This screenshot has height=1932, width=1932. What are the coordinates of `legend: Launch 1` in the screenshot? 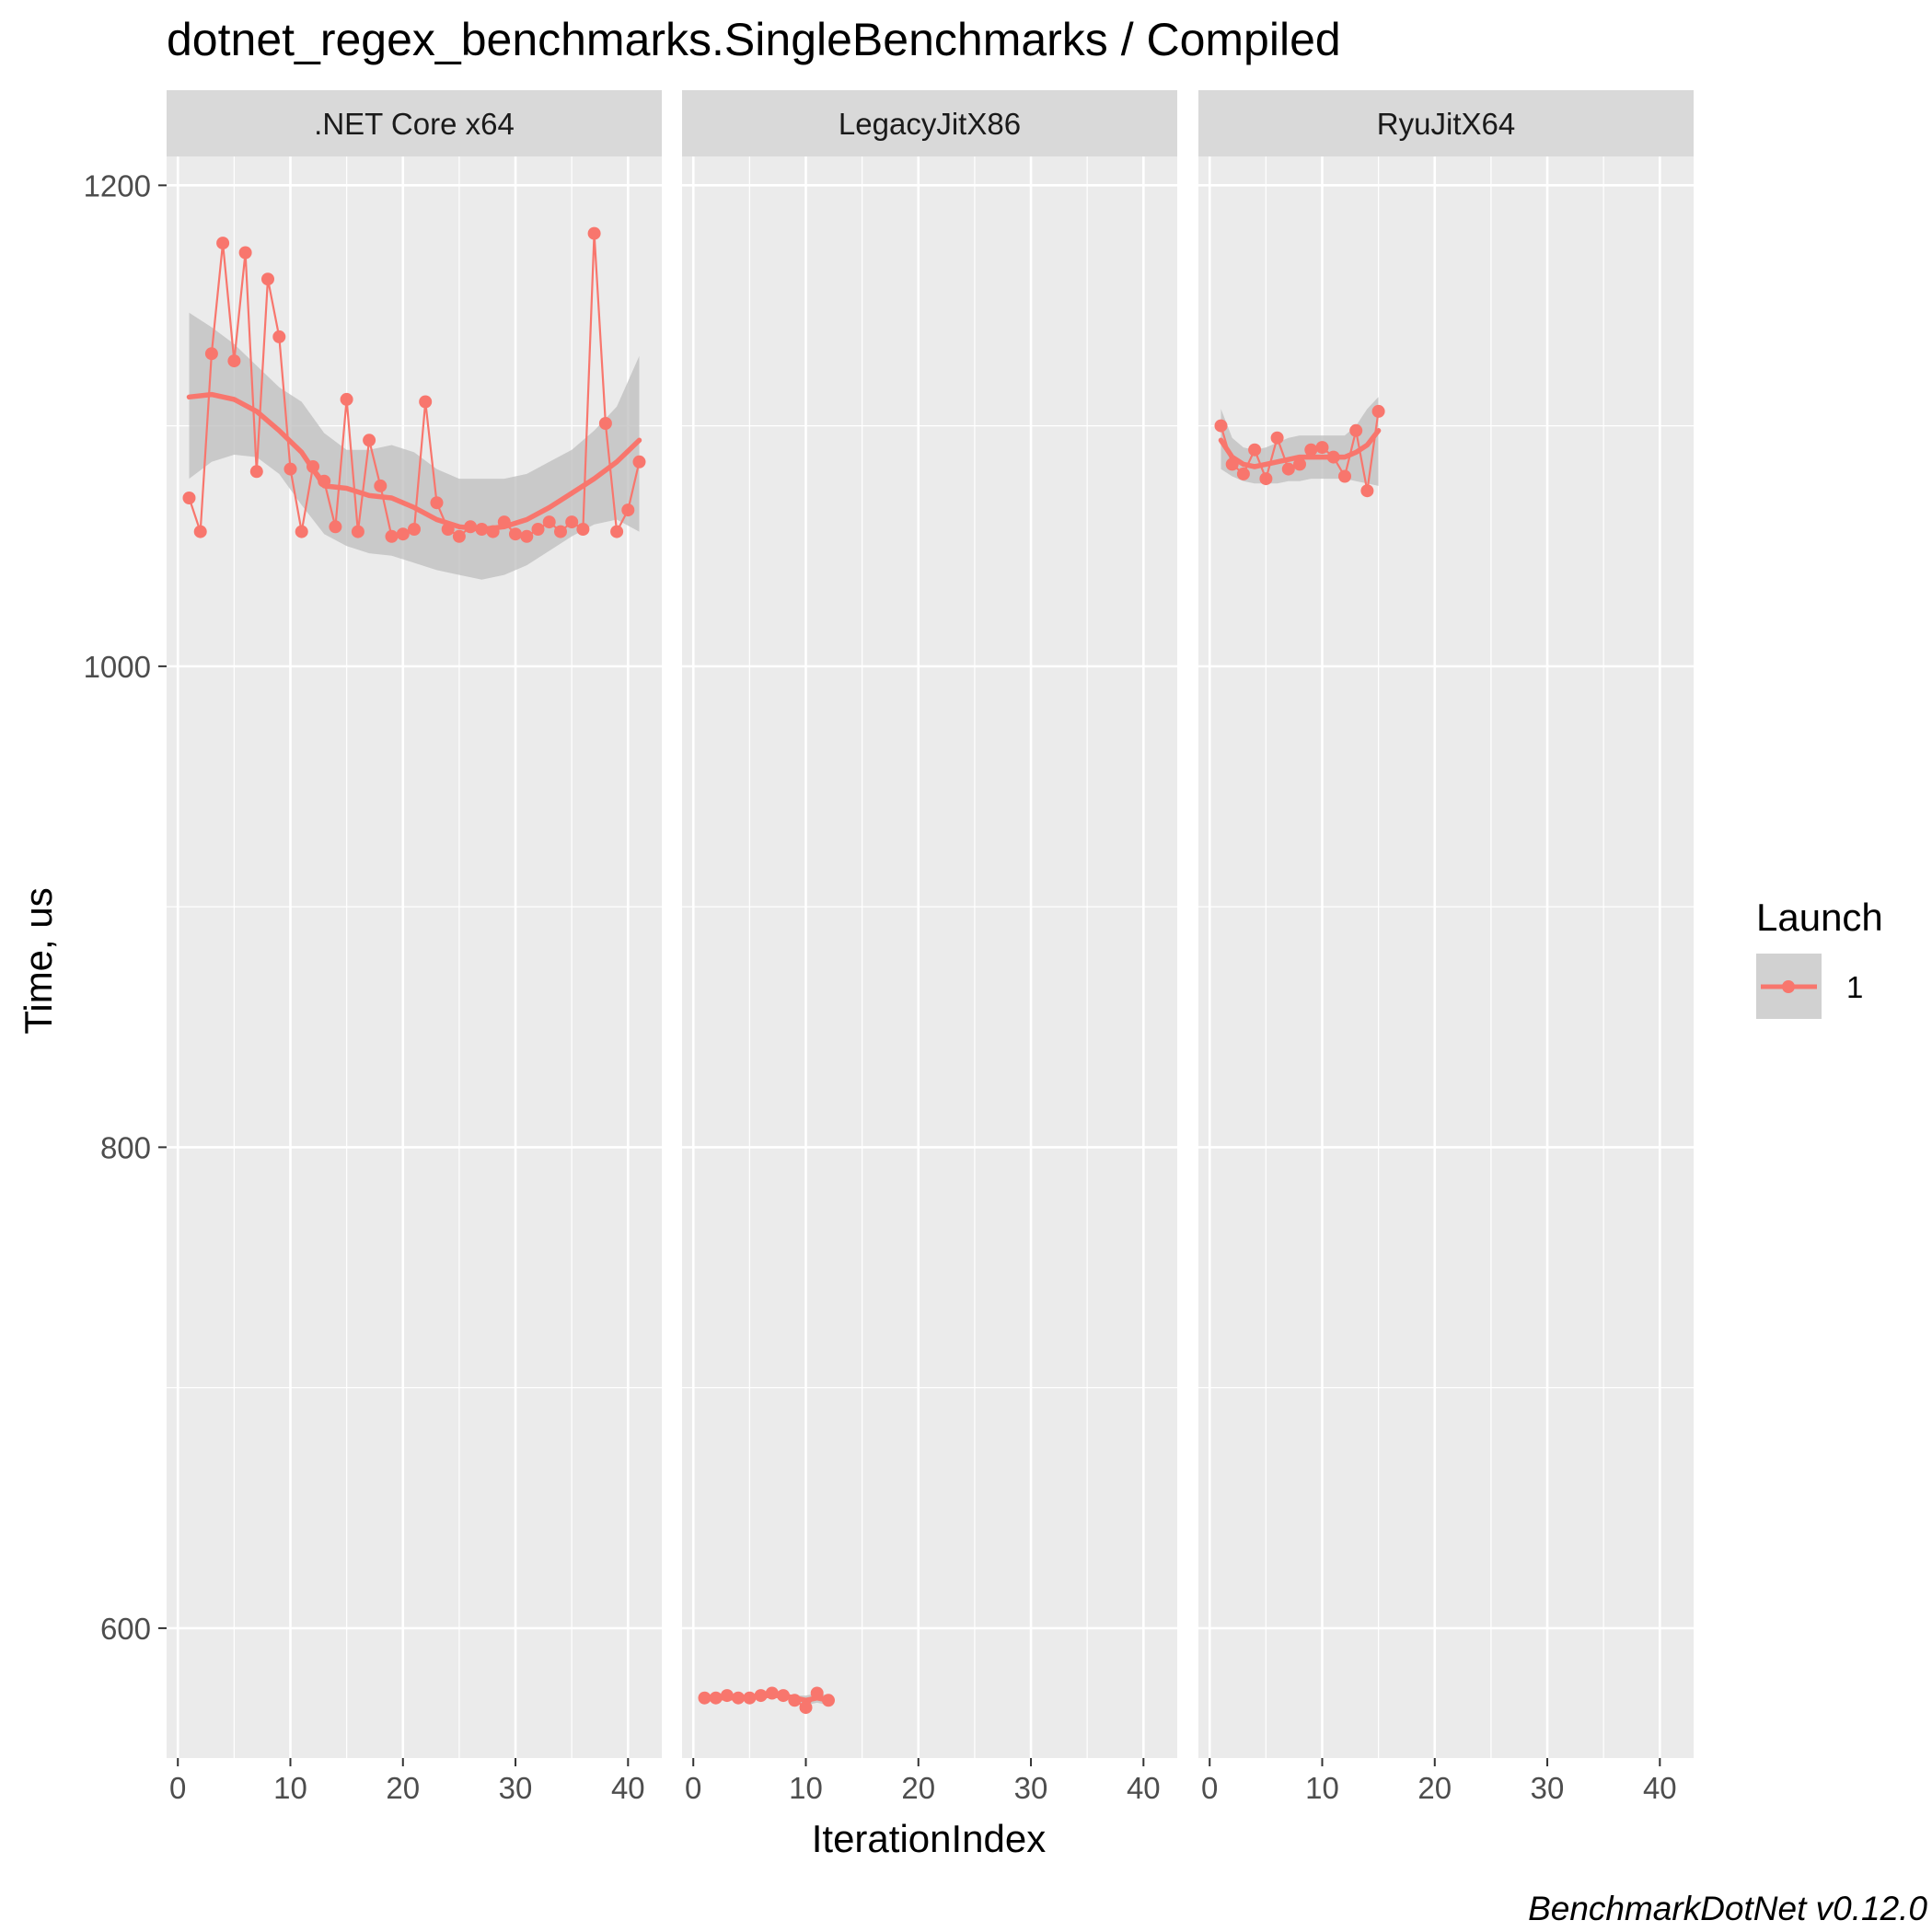 It's located at (1820, 958).